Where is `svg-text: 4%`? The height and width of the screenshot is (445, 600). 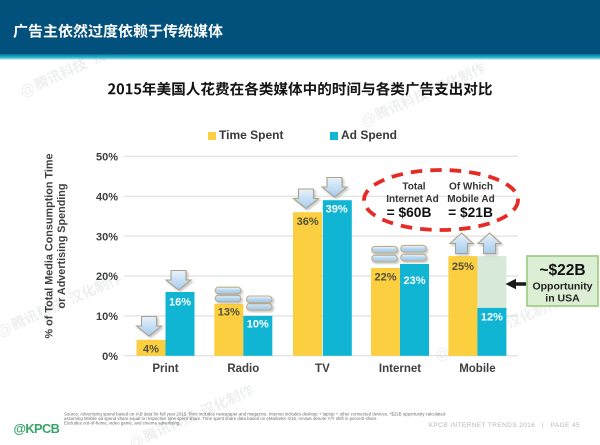
svg-text: 4% is located at coordinates (151, 349).